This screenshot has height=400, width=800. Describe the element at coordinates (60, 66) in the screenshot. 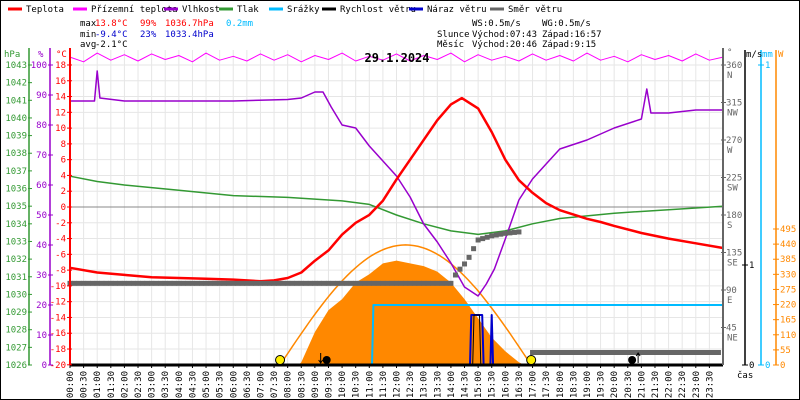

I see `celsius-tick-label: 18` at that location.